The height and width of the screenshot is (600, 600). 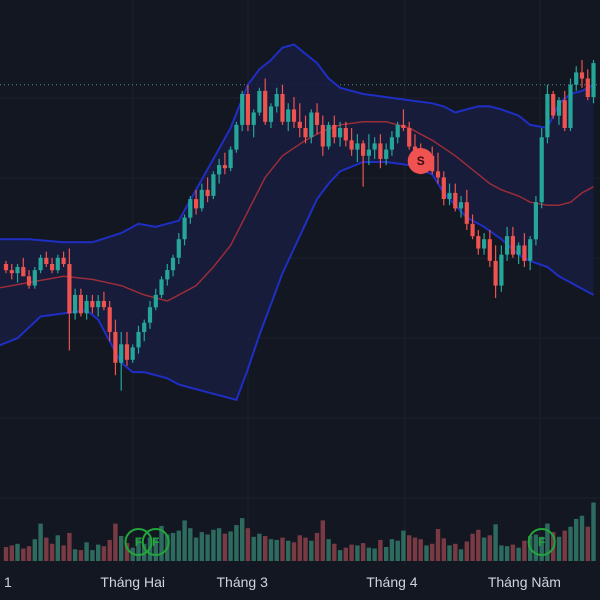 I want to click on event-marker-circle, so click(x=138, y=542).